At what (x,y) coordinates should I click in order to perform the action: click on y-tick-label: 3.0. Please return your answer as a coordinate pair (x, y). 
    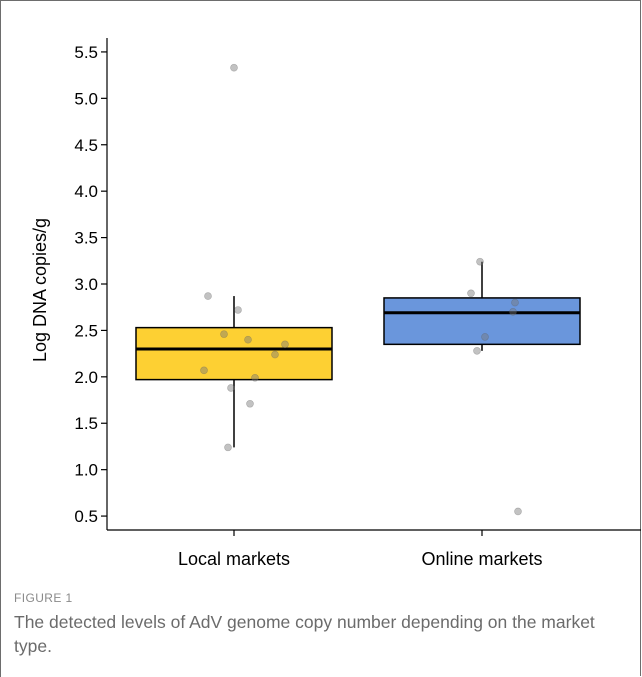
    Looking at the image, I should click on (86, 284).